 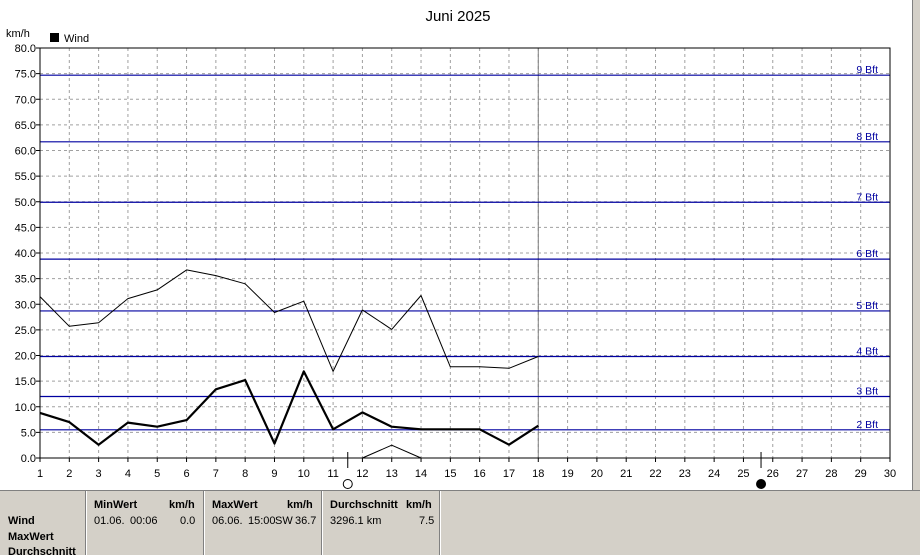 What do you see at coordinates (480, 474) in the screenshot?
I see `x-tick-label: 16` at bounding box center [480, 474].